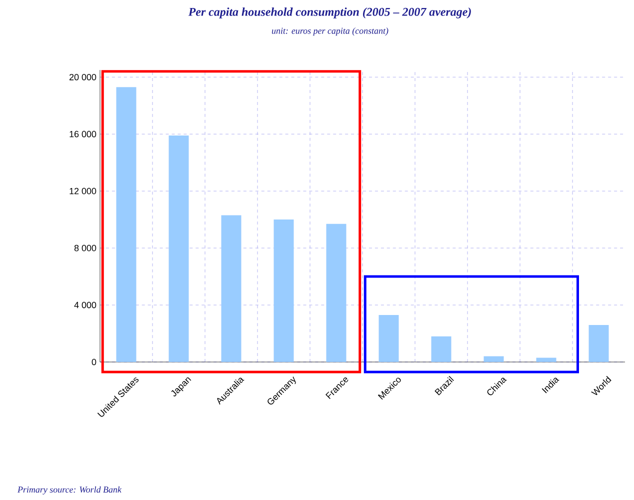 This screenshot has width=634, height=500. What do you see at coordinates (83, 77) in the screenshot?
I see `y-tick-label: 20 000` at bounding box center [83, 77].